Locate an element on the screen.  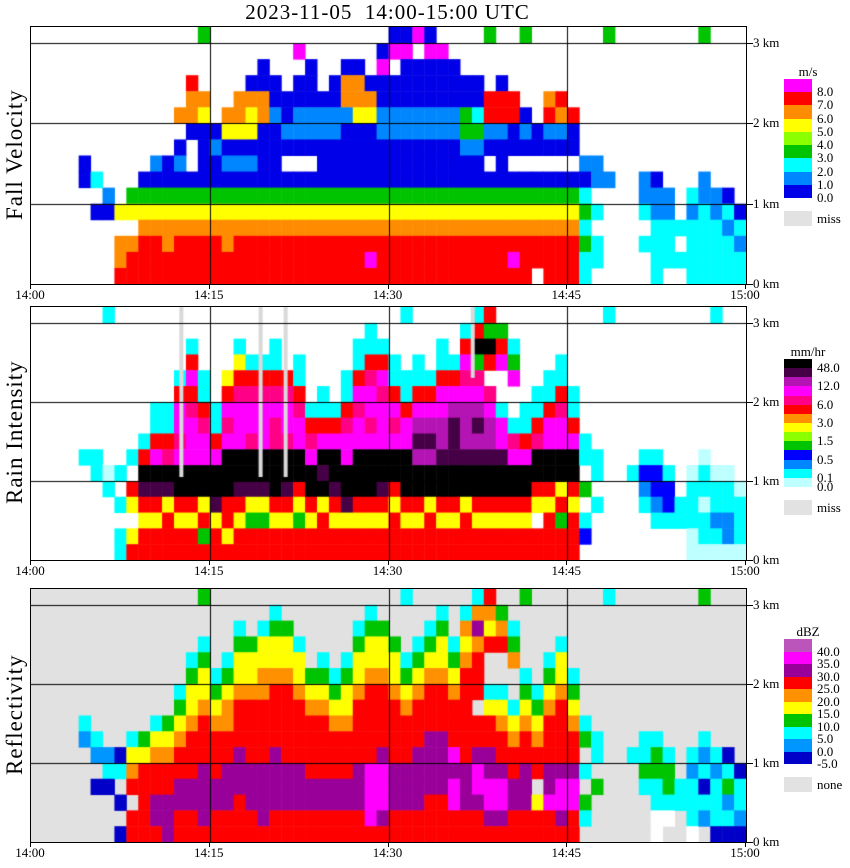
legend-value-label: 0.5 is located at coordinates (825, 459).